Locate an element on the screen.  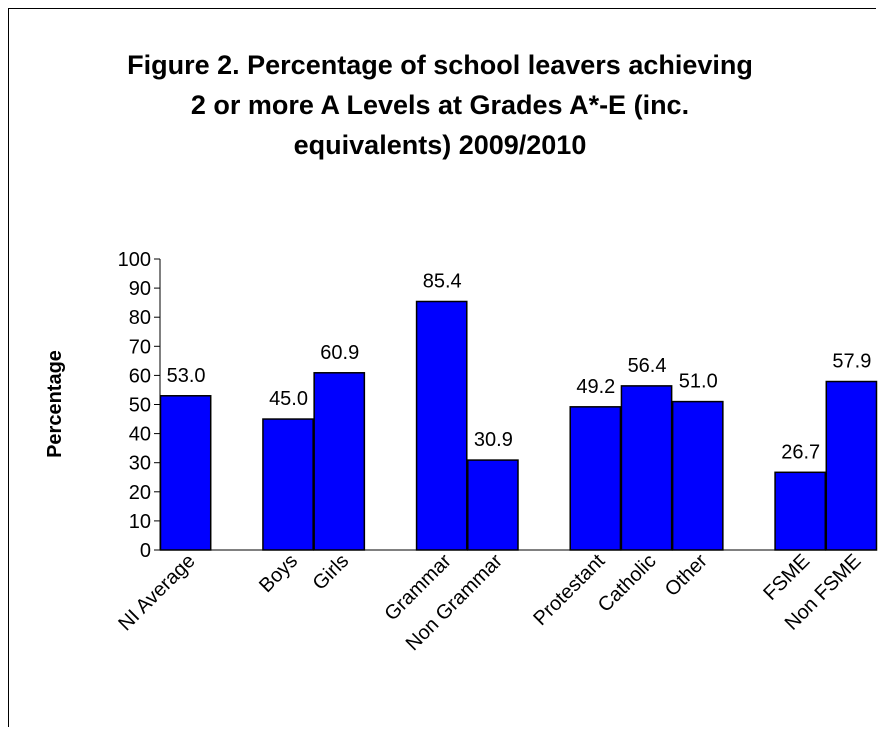
bar-ni-average is located at coordinates (185, 473).